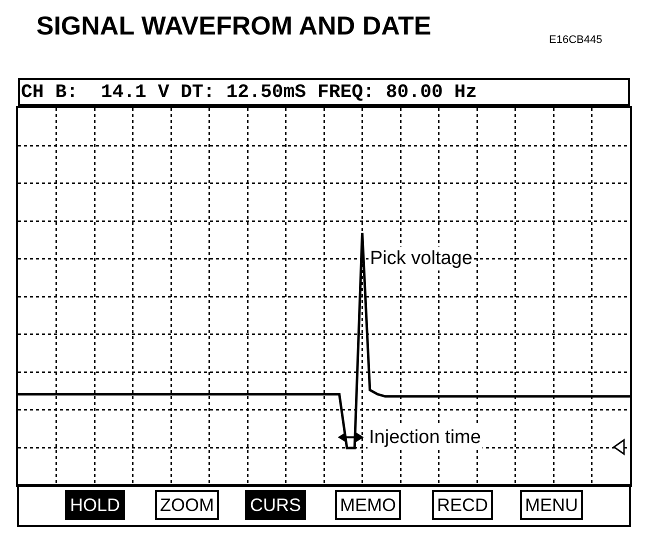  I want to click on chart-title: SIGNAL WAVEFROM AND DATE, so click(234, 25).